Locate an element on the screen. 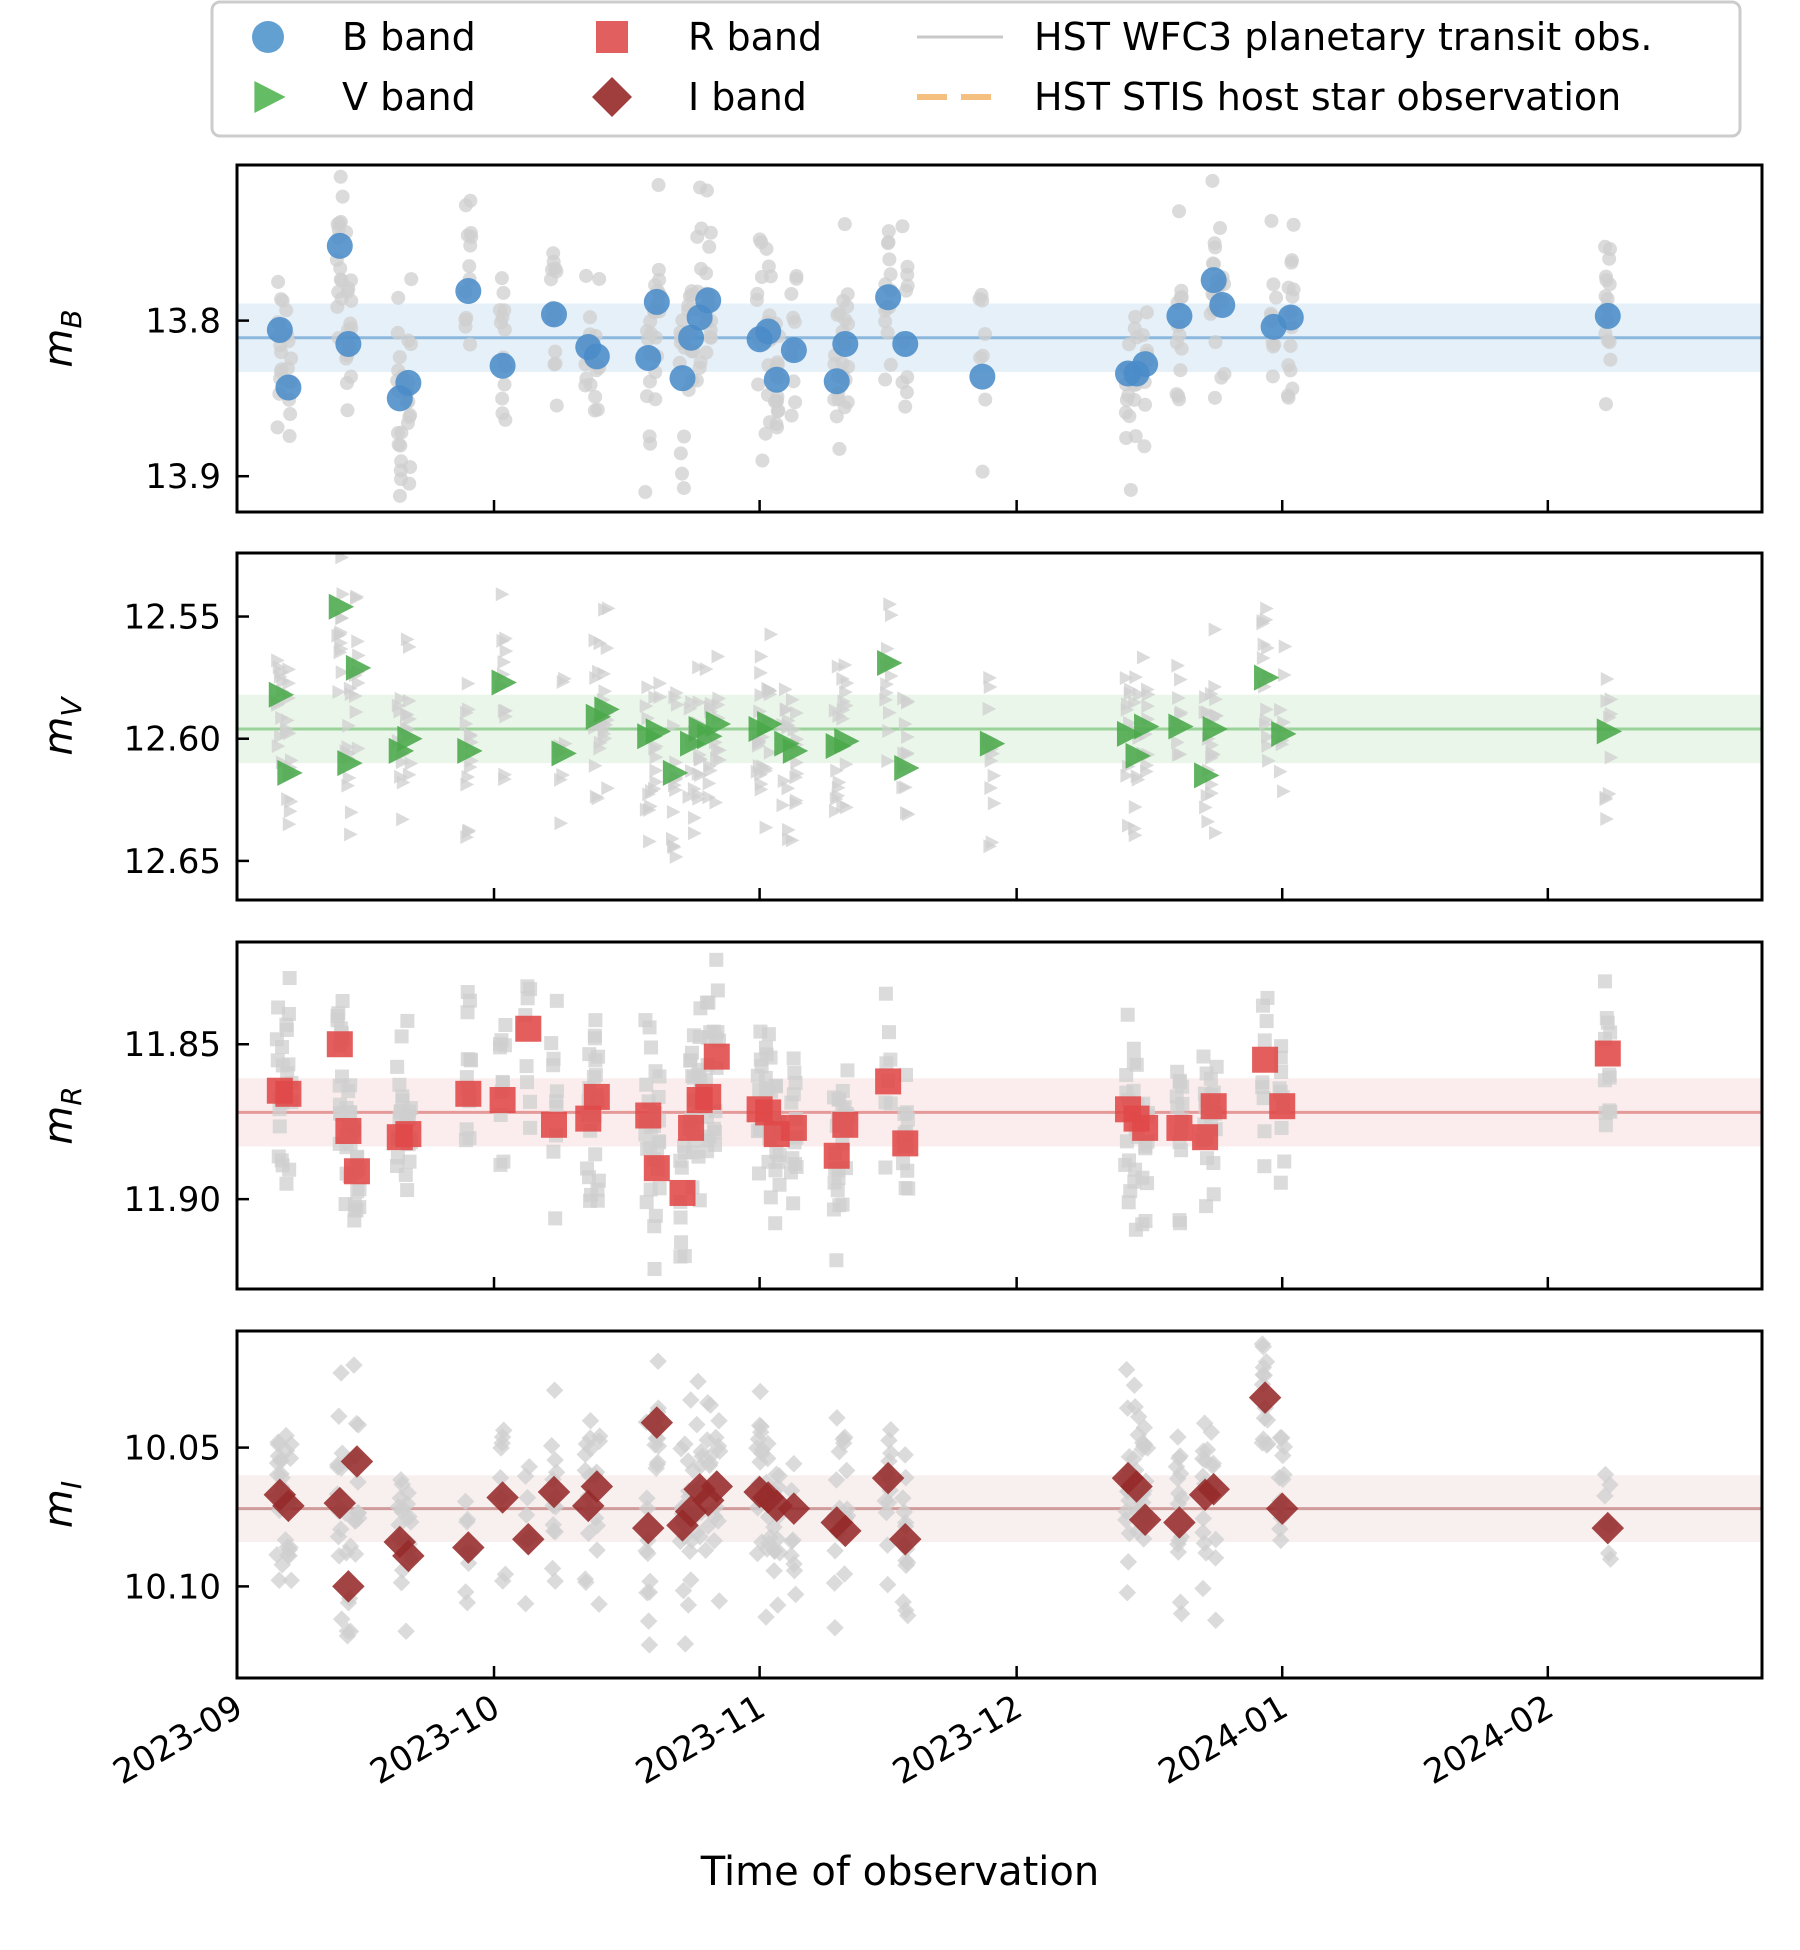  legend-label: HST STIS host star observation is located at coordinates (1327, 97).